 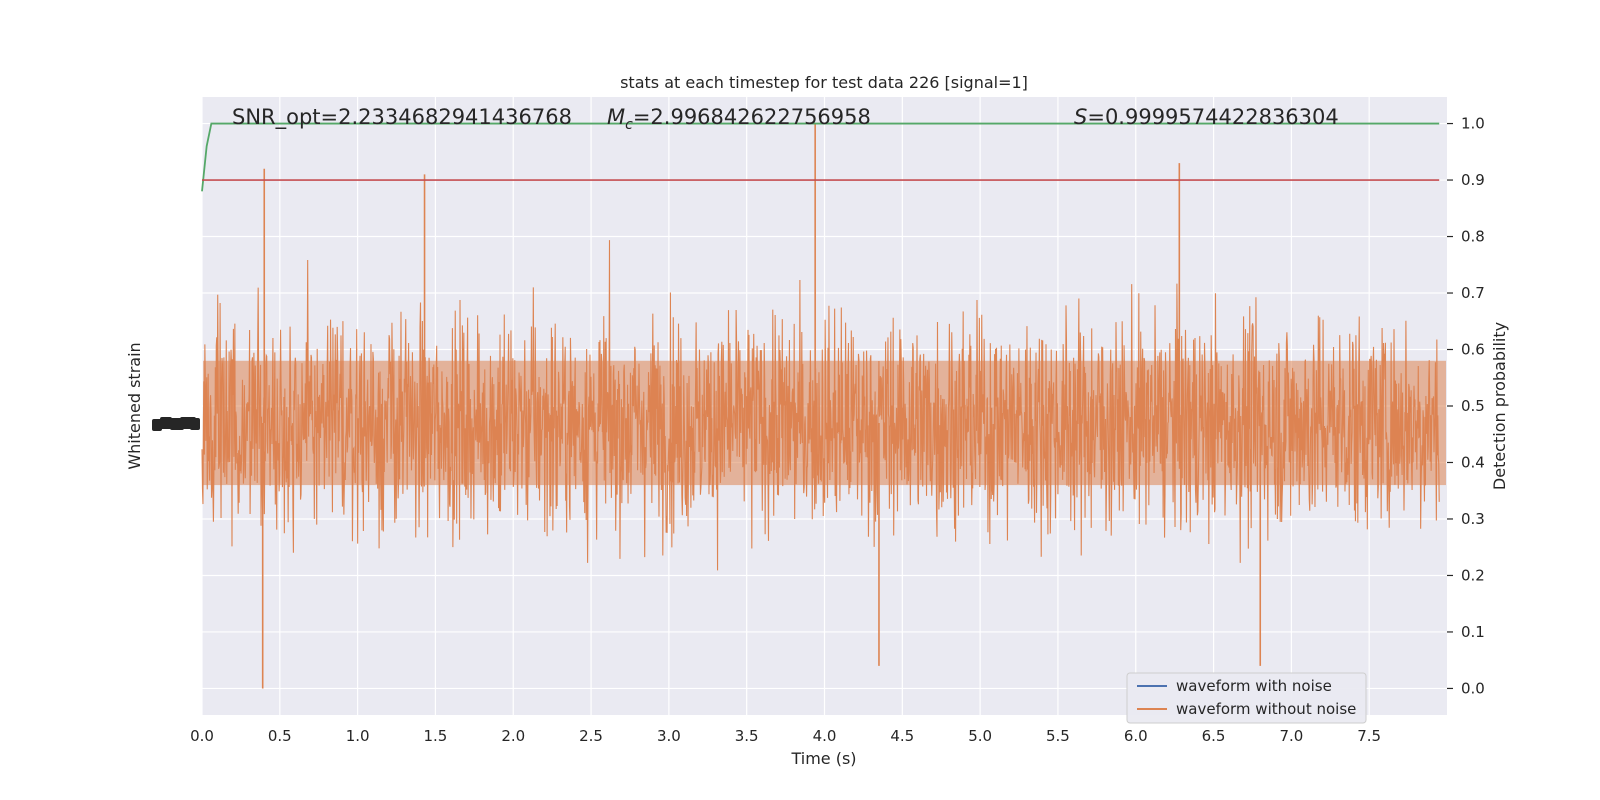 I want to click on x-tick-label: 3.0, so click(x=669, y=736).